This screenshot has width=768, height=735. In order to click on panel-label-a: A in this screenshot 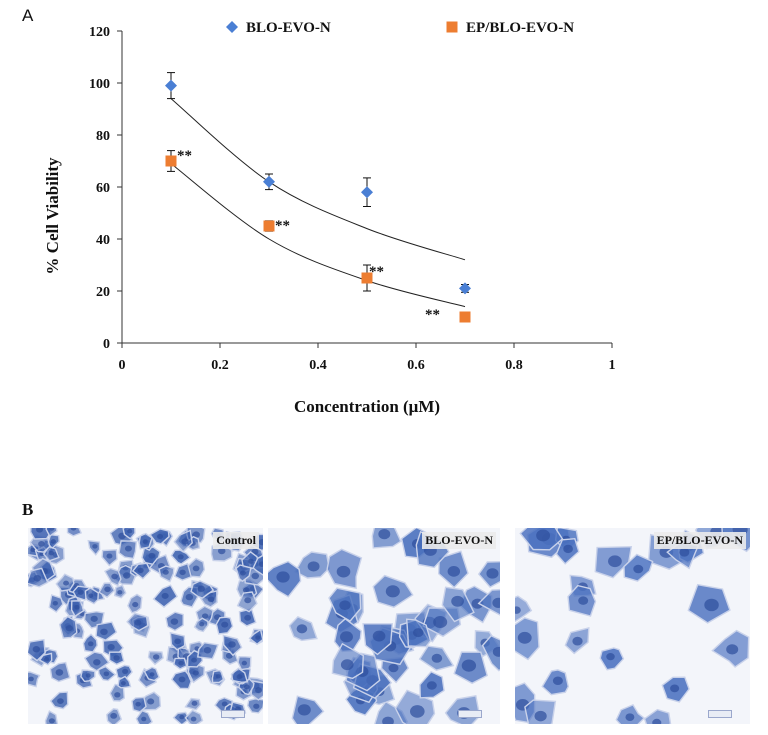, I will do `click(28, 15)`.